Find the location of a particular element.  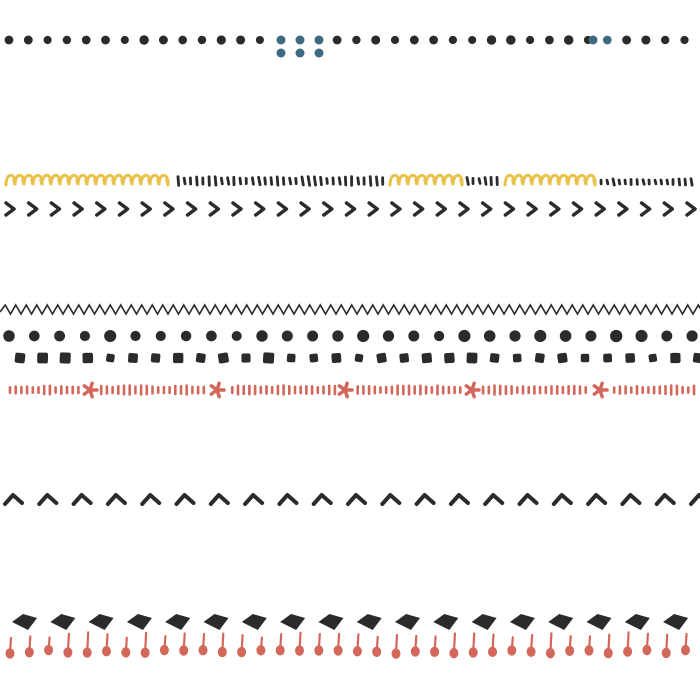

row-red-dashes-with-asterisks is located at coordinates (352, 390).